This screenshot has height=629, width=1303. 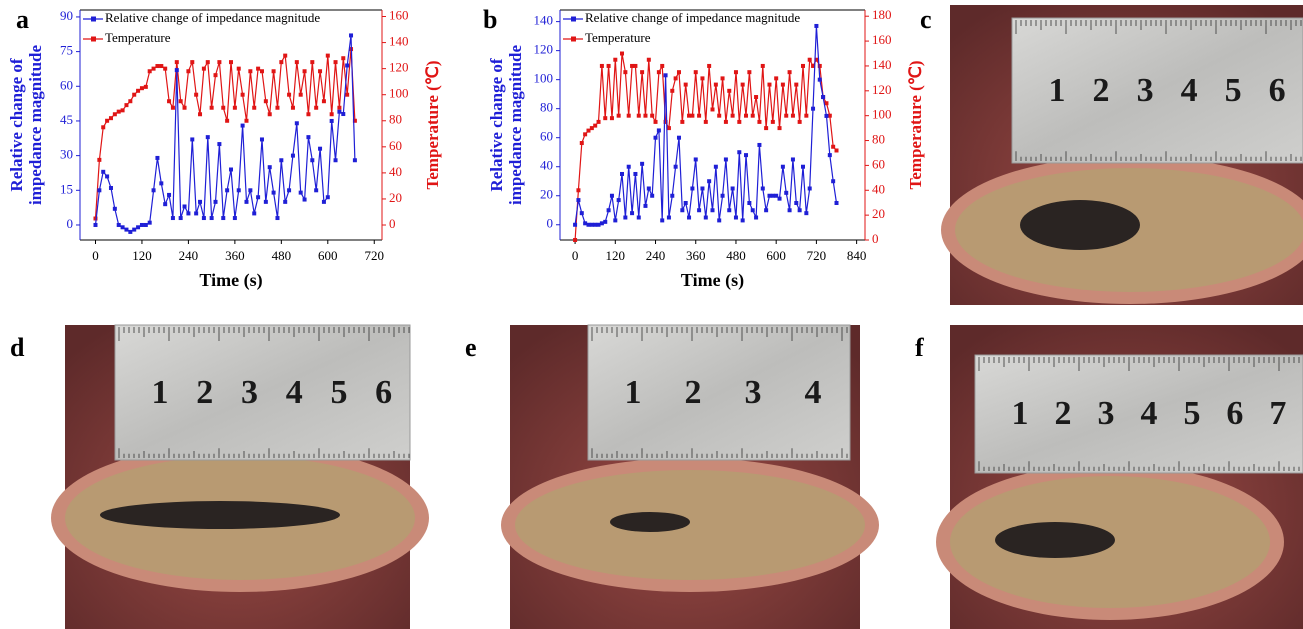 I want to click on ruler-number: 3, so click(x=1105, y=413).